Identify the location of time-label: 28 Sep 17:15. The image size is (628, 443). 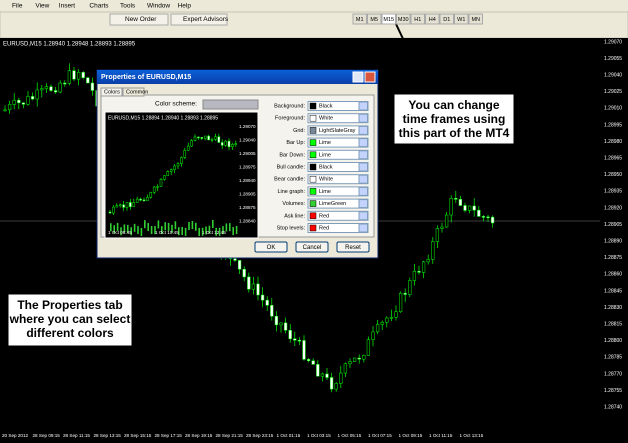
(169, 435).